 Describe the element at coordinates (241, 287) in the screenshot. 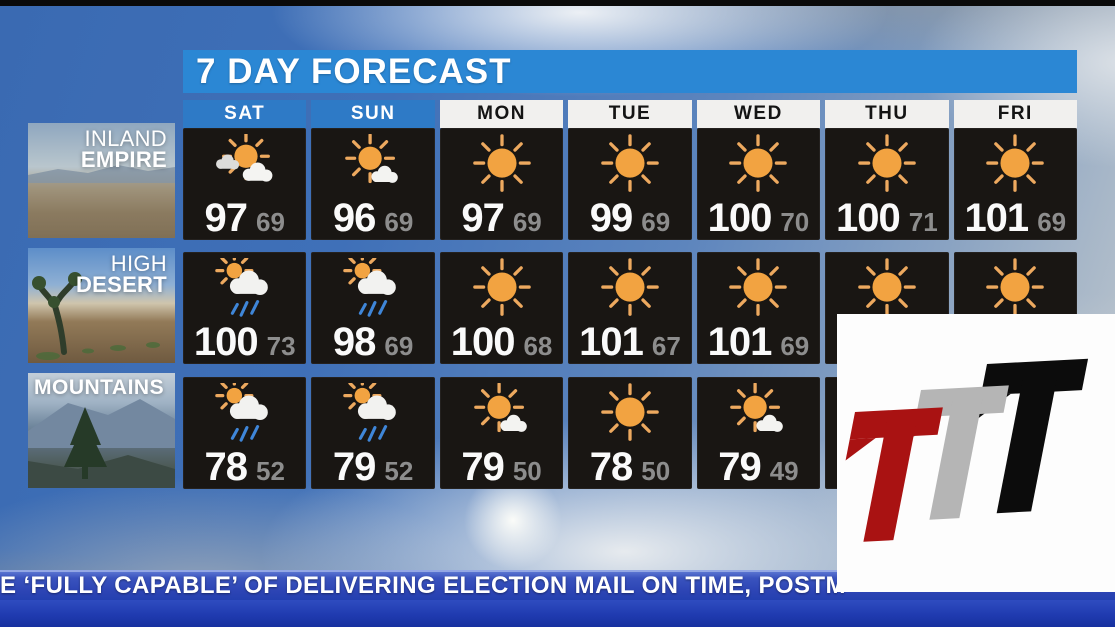

I see `showers-icon` at that location.